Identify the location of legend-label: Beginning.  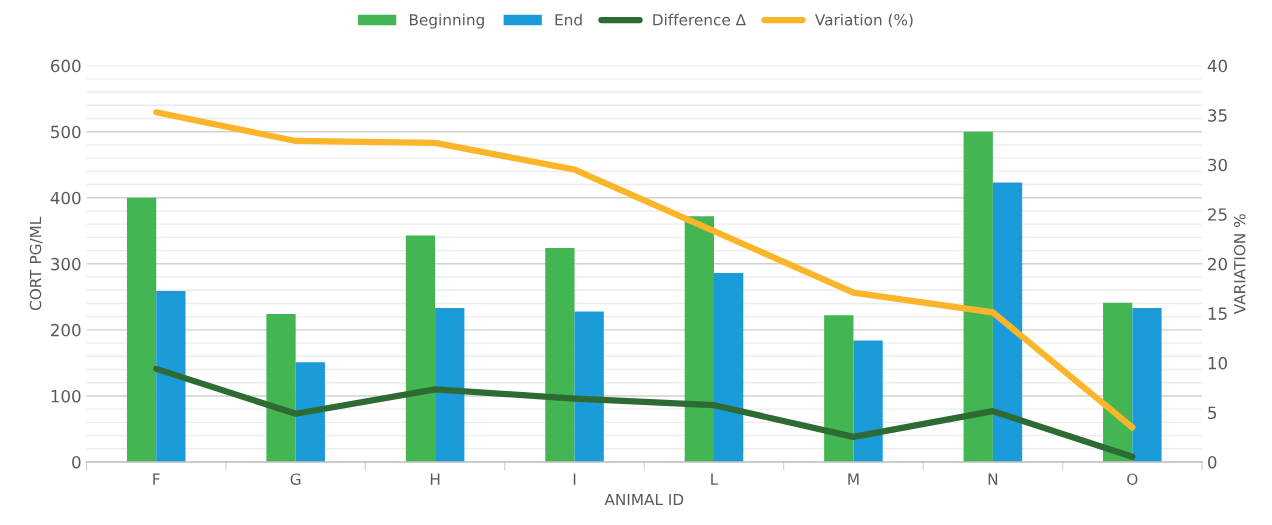
(446, 21).